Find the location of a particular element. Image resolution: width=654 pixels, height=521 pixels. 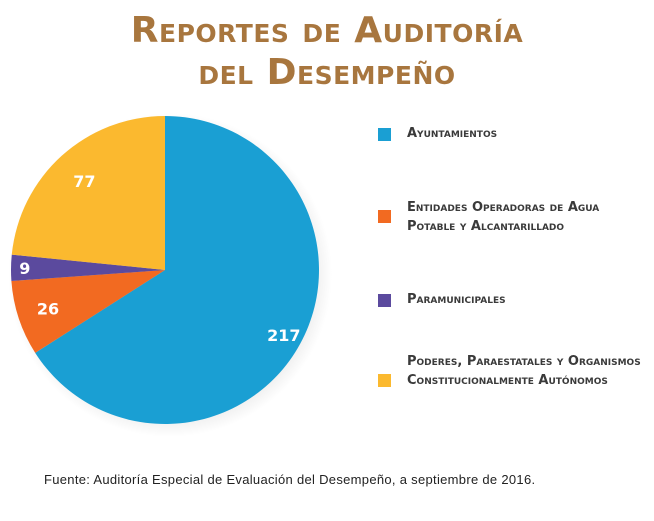

legend-swatch-ayuntamientos is located at coordinates (384, 134).